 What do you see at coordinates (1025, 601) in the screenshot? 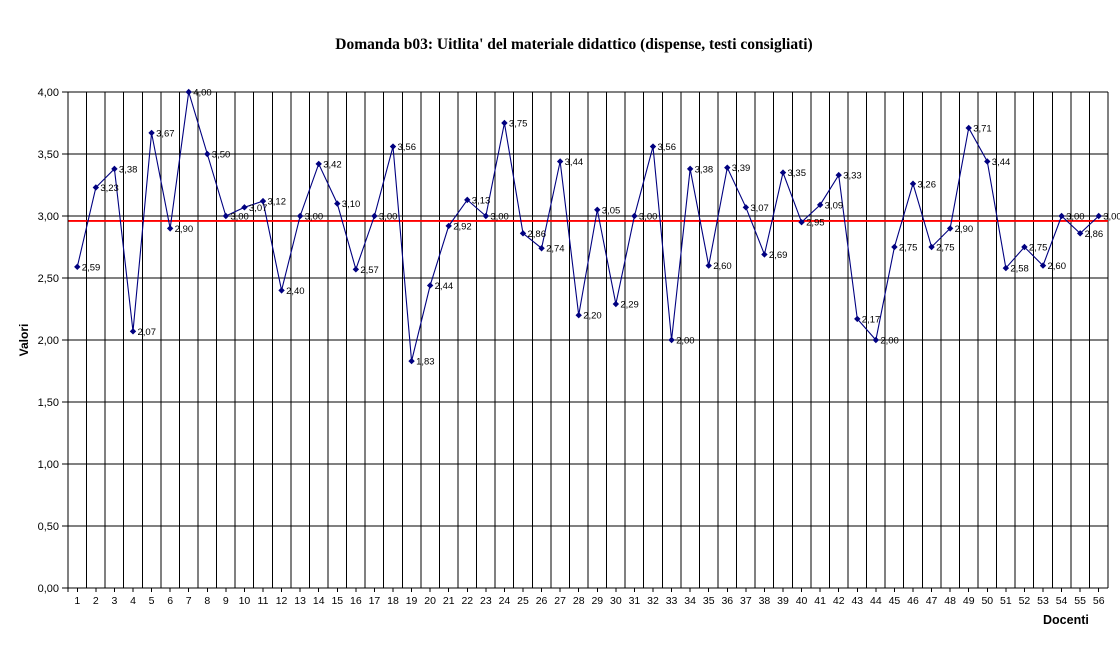
I see `x-tick-label: 52` at bounding box center [1025, 601].